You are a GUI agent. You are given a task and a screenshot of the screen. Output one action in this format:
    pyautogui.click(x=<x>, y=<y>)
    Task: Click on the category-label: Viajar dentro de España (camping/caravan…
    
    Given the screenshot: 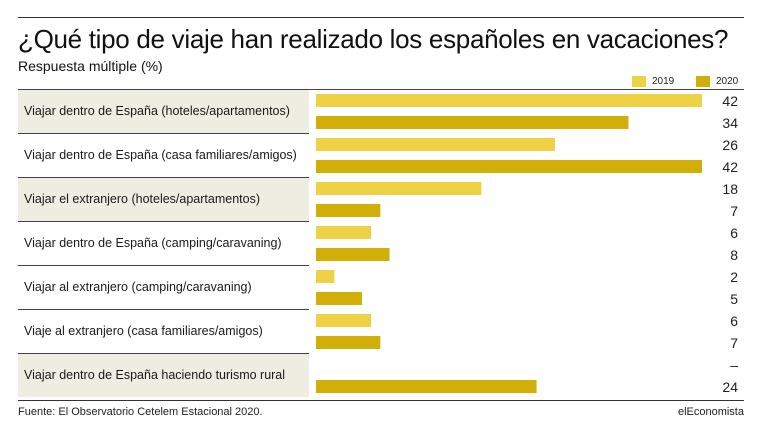 What is the action you would take?
    pyautogui.click(x=153, y=243)
    